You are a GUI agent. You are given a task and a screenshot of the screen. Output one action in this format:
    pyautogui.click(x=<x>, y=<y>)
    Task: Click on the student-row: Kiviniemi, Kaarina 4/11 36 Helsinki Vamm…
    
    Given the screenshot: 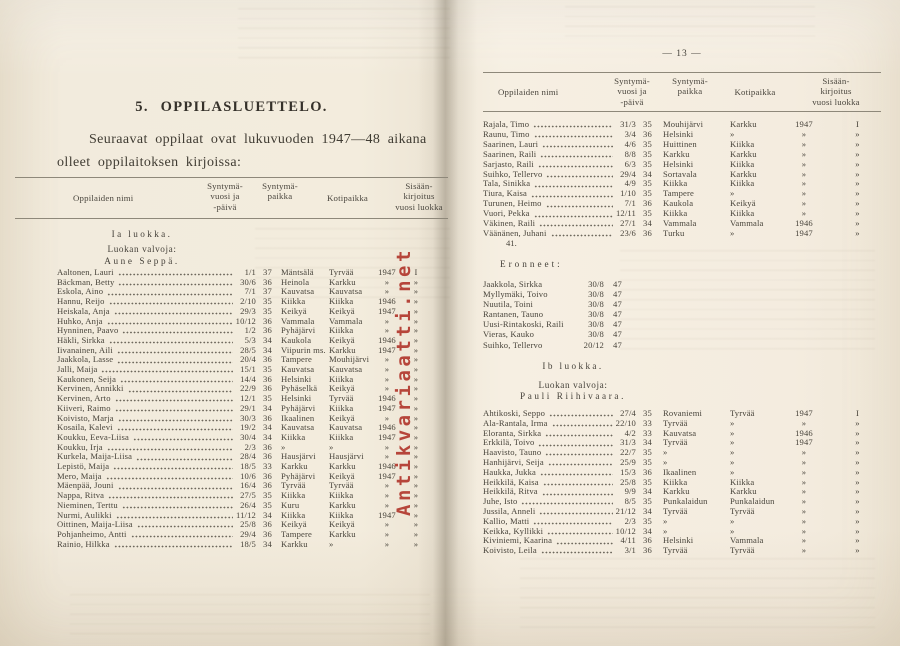 What is the action you would take?
    pyautogui.click(x=684, y=541)
    